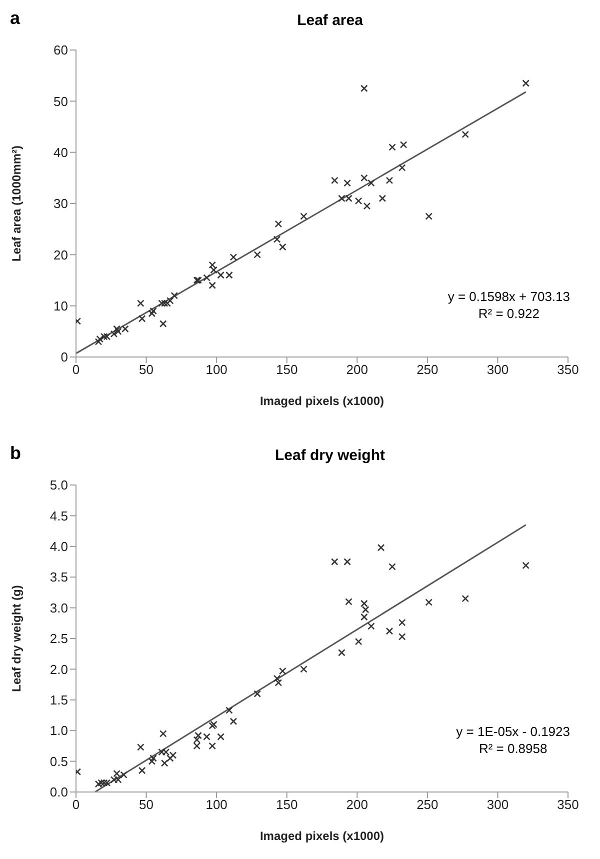 The image size is (600, 859). What do you see at coordinates (59, 700) in the screenshot?
I see `y-tick-label: 1.5` at bounding box center [59, 700].